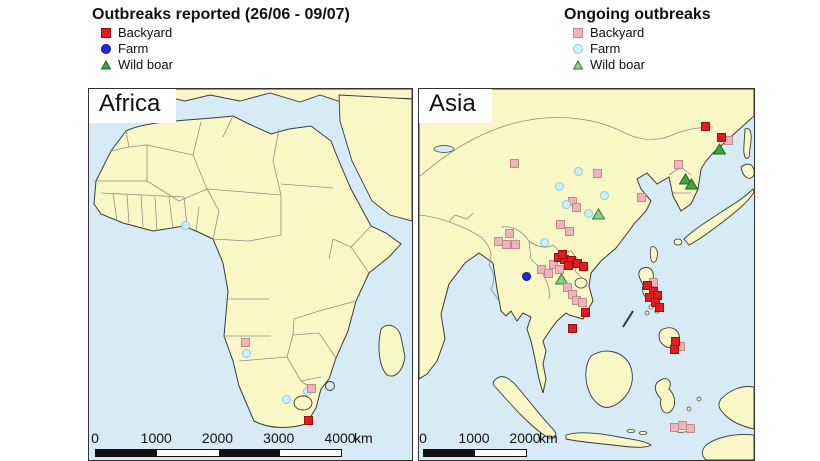  What do you see at coordinates (718, 217) in the screenshot?
I see `honshu-japan` at bounding box center [718, 217].